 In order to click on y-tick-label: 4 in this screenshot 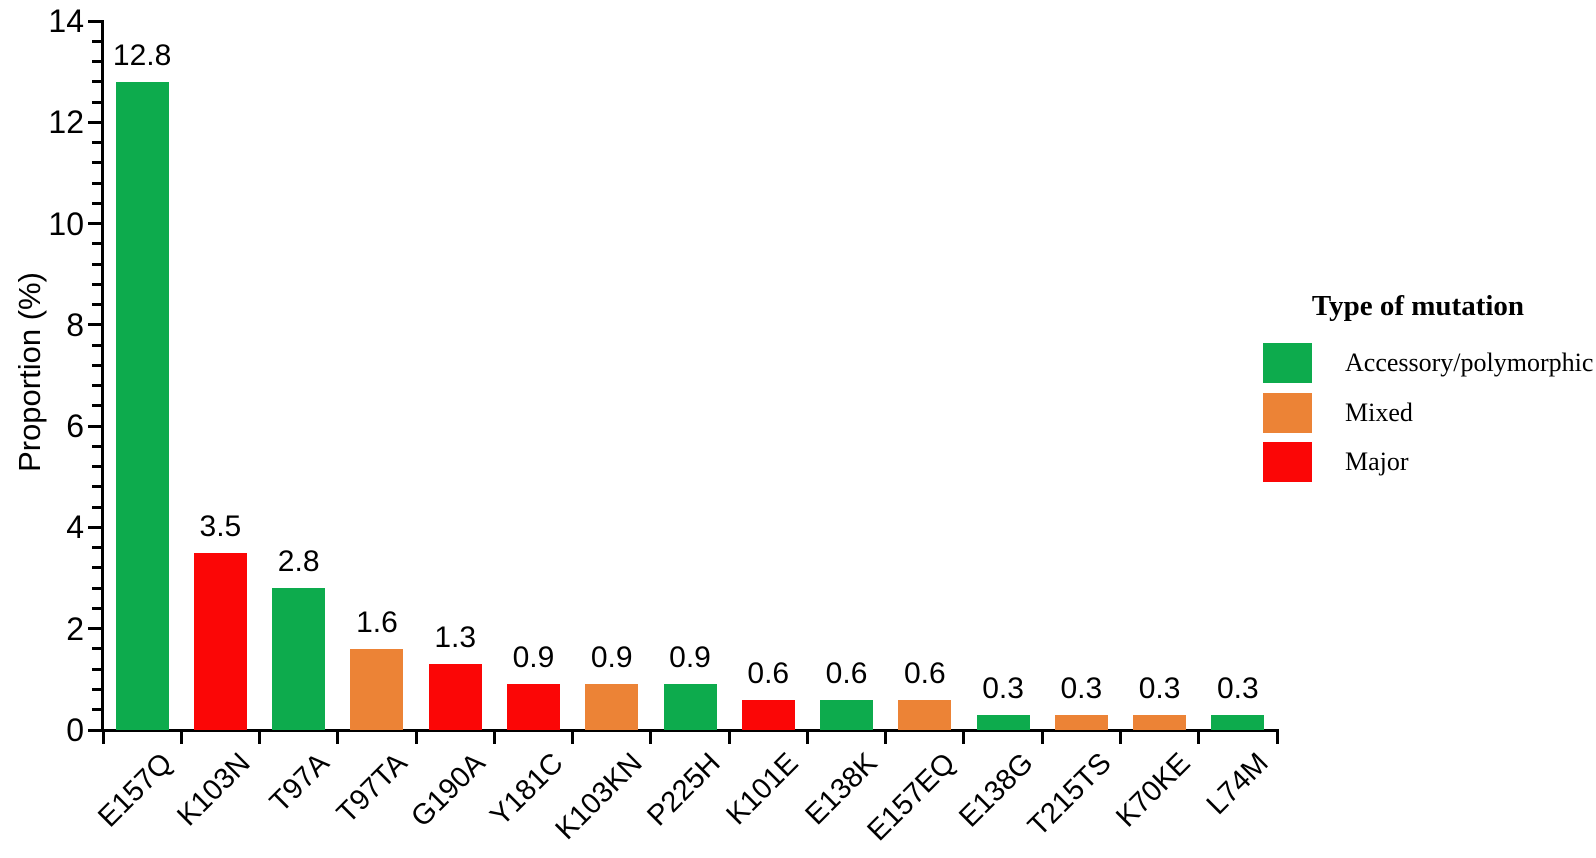, I will do `click(75, 527)`.